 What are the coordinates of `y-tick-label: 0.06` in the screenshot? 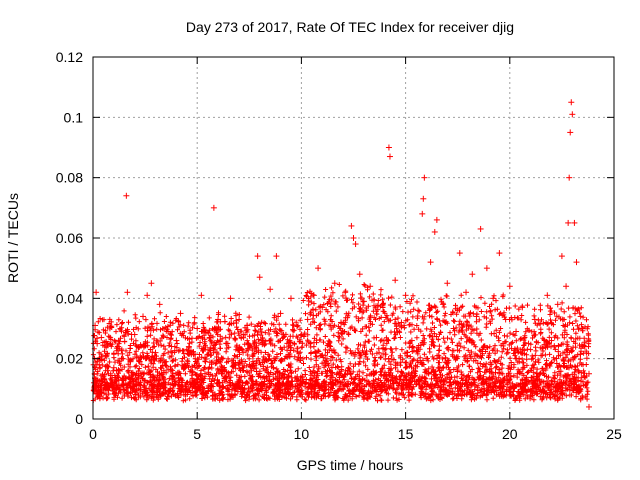 It's located at (69, 238).